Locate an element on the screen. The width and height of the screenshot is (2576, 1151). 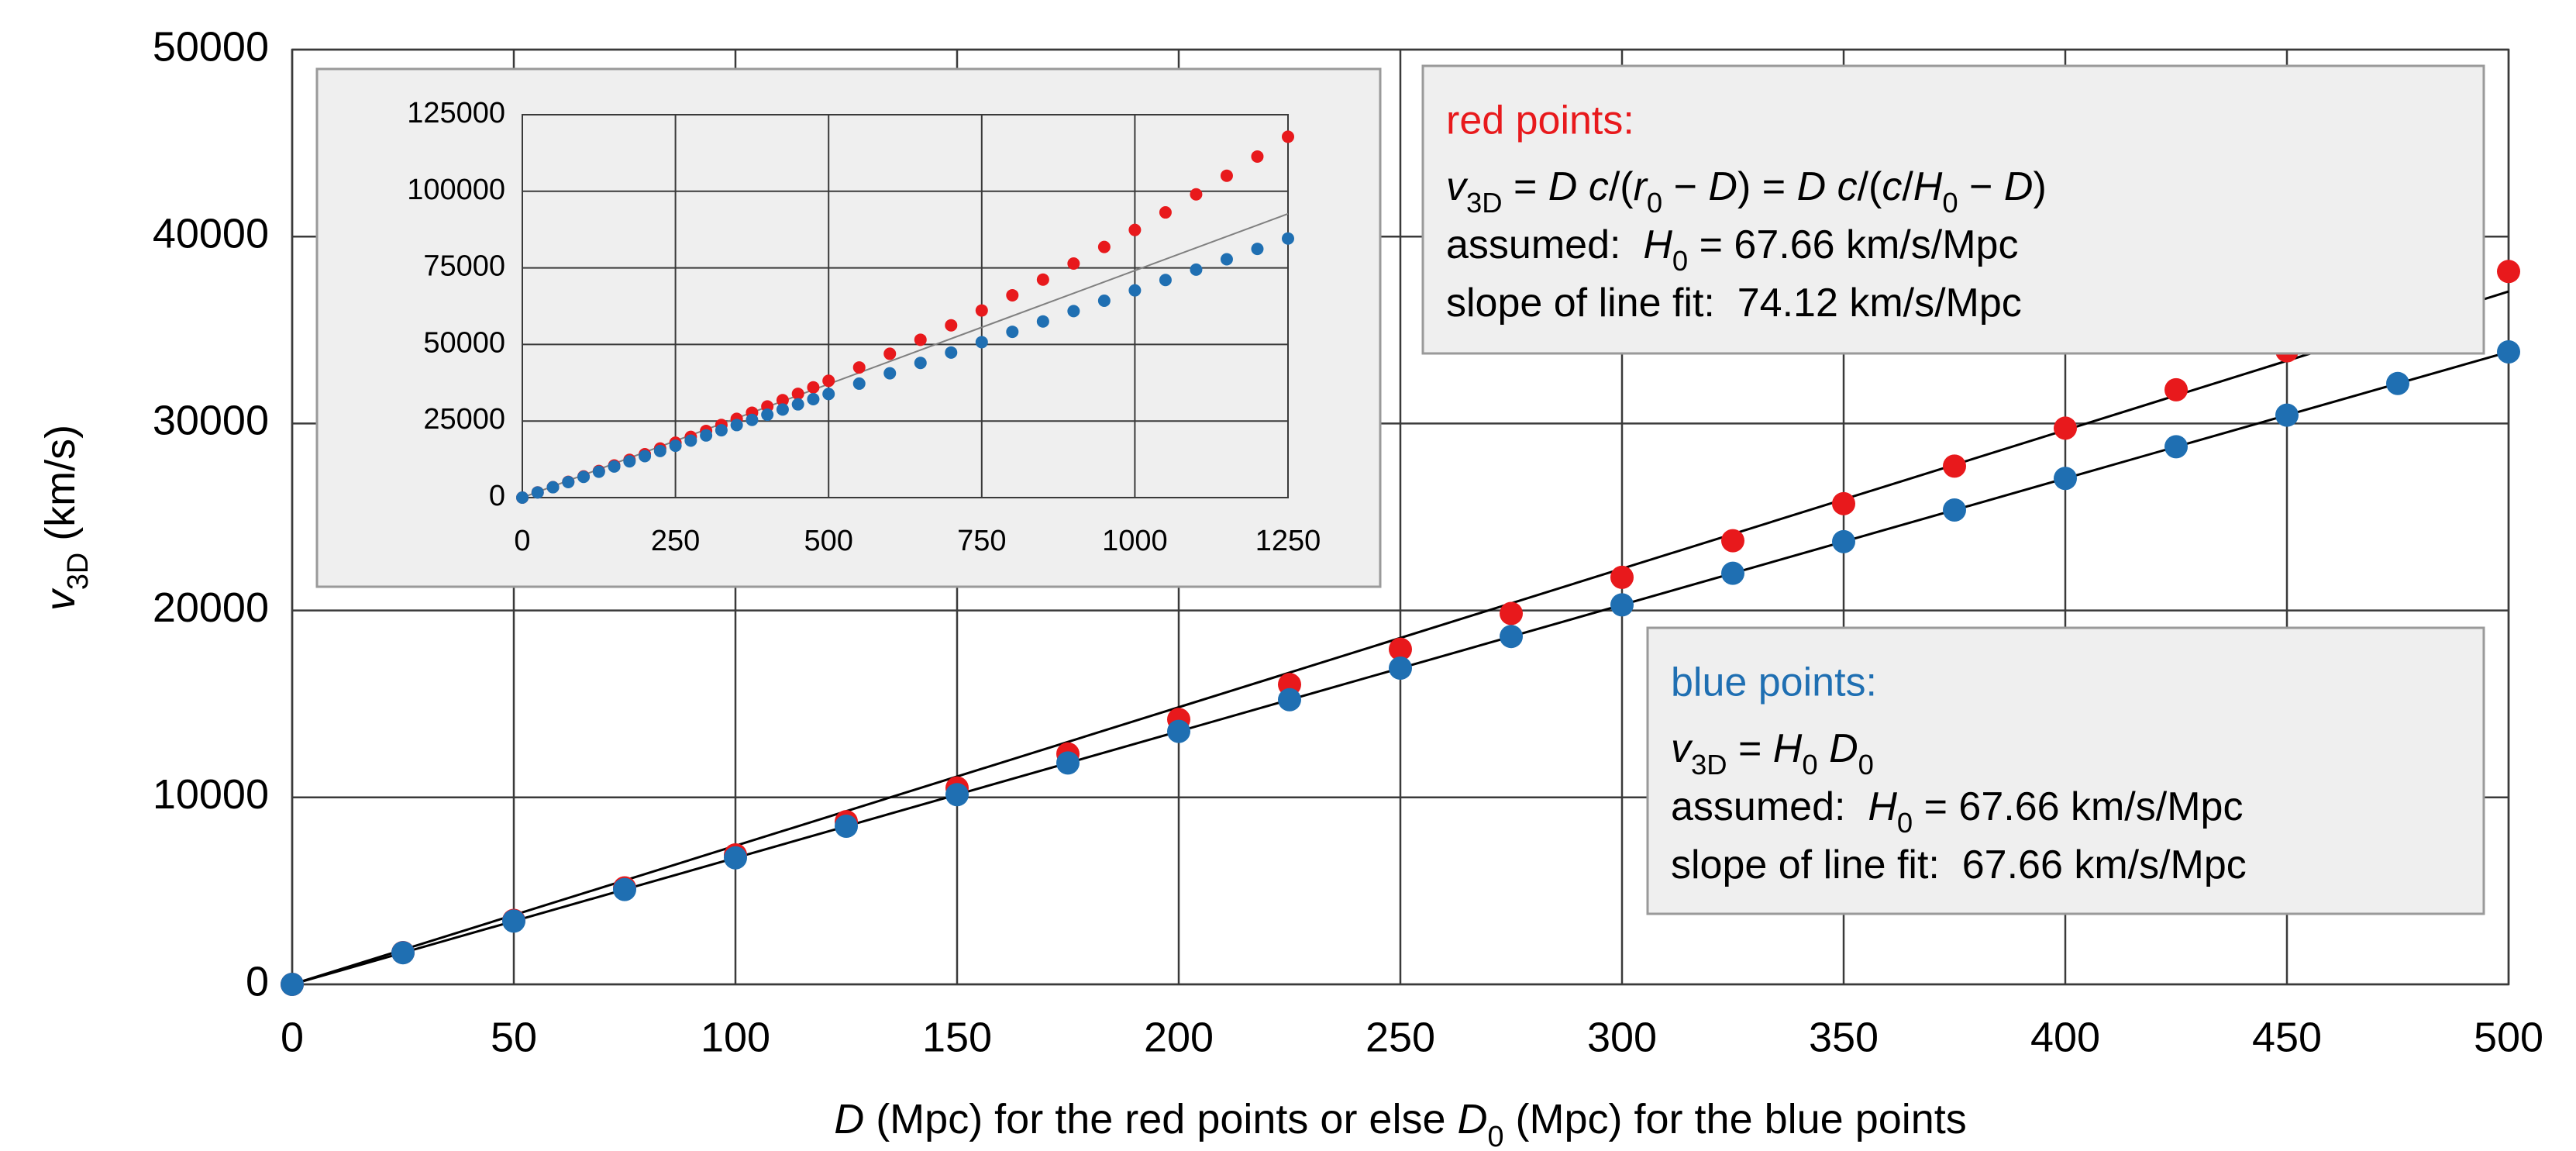
x-tick-label: 50 is located at coordinates (514, 1037).